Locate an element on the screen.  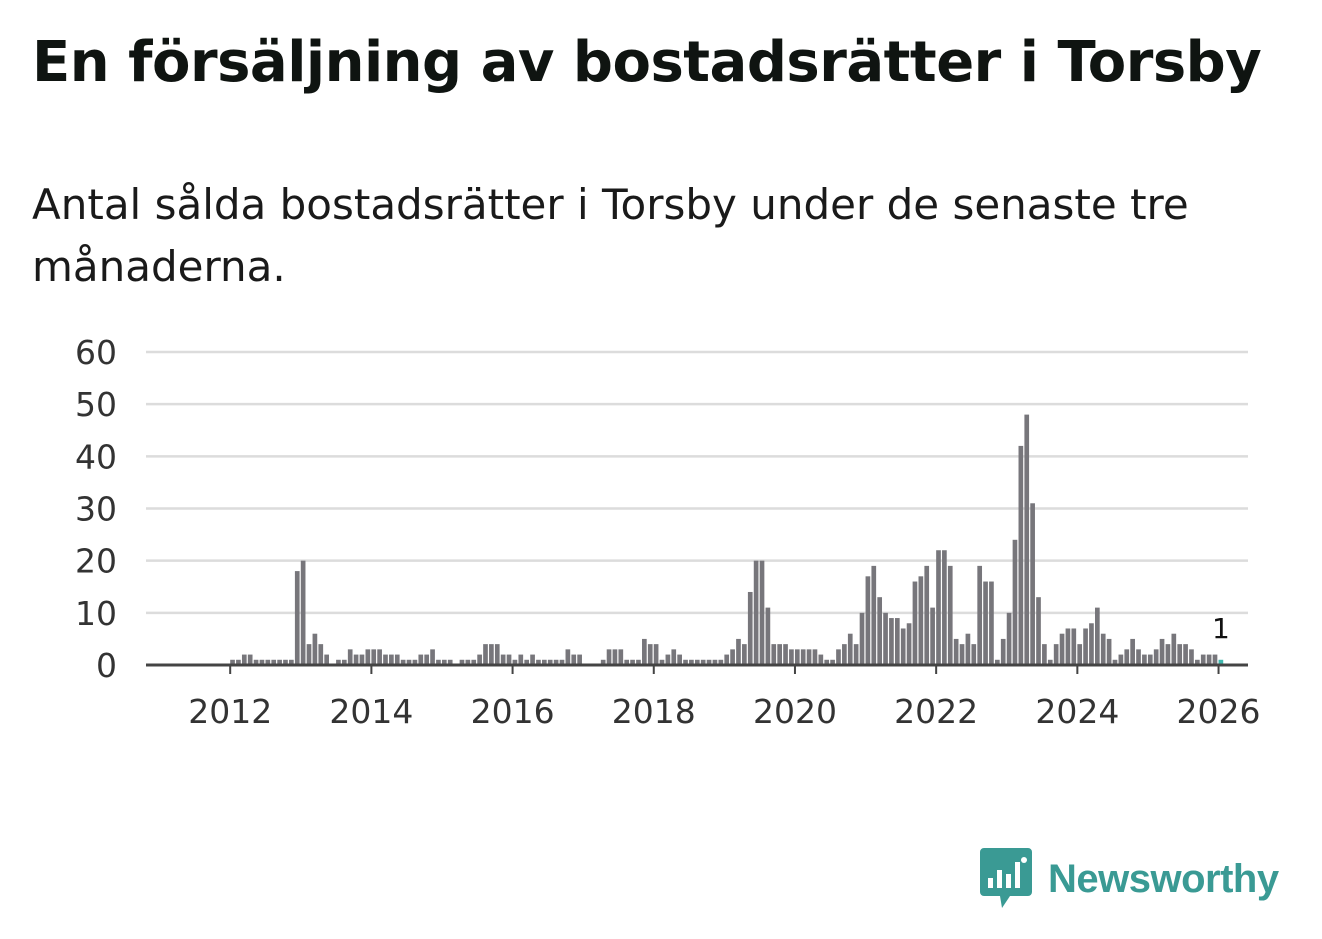
x-tick-label: 2016 is located at coordinates (513, 711).